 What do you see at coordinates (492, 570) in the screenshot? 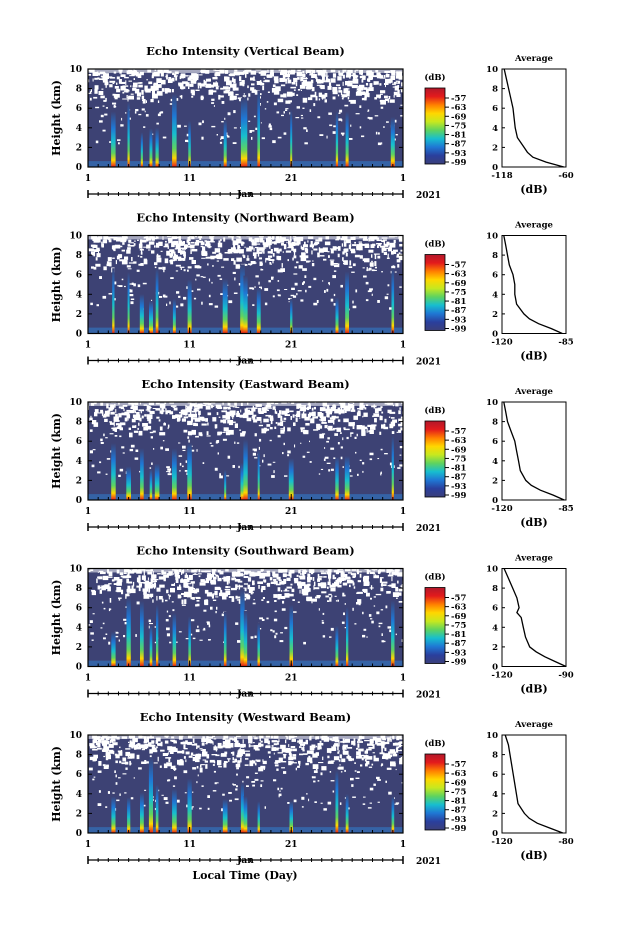
I see `avg-y-tick-label: 10` at bounding box center [492, 570].